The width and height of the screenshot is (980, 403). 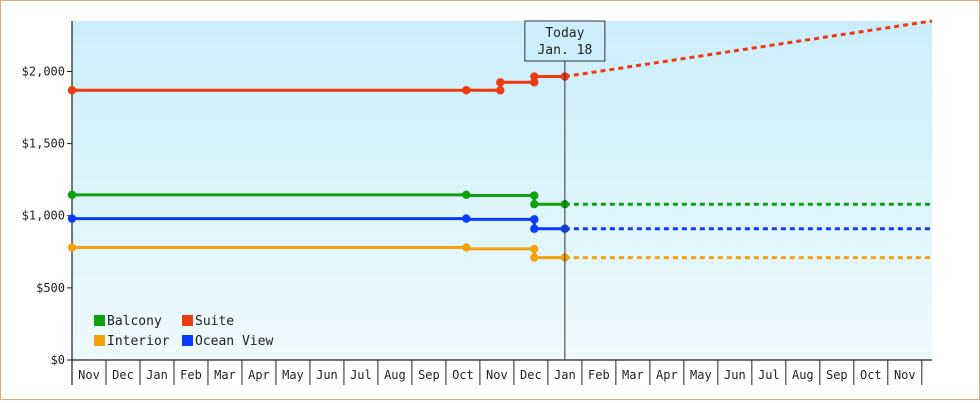 I want to click on legend-label-balcony: Balcony, so click(x=134, y=321).